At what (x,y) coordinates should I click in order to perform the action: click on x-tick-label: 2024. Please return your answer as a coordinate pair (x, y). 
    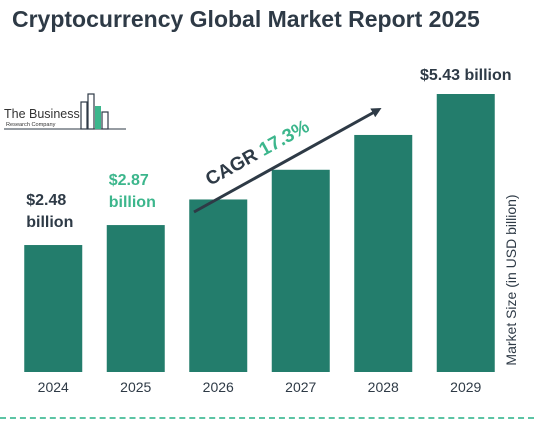
    Looking at the image, I should click on (53, 387).